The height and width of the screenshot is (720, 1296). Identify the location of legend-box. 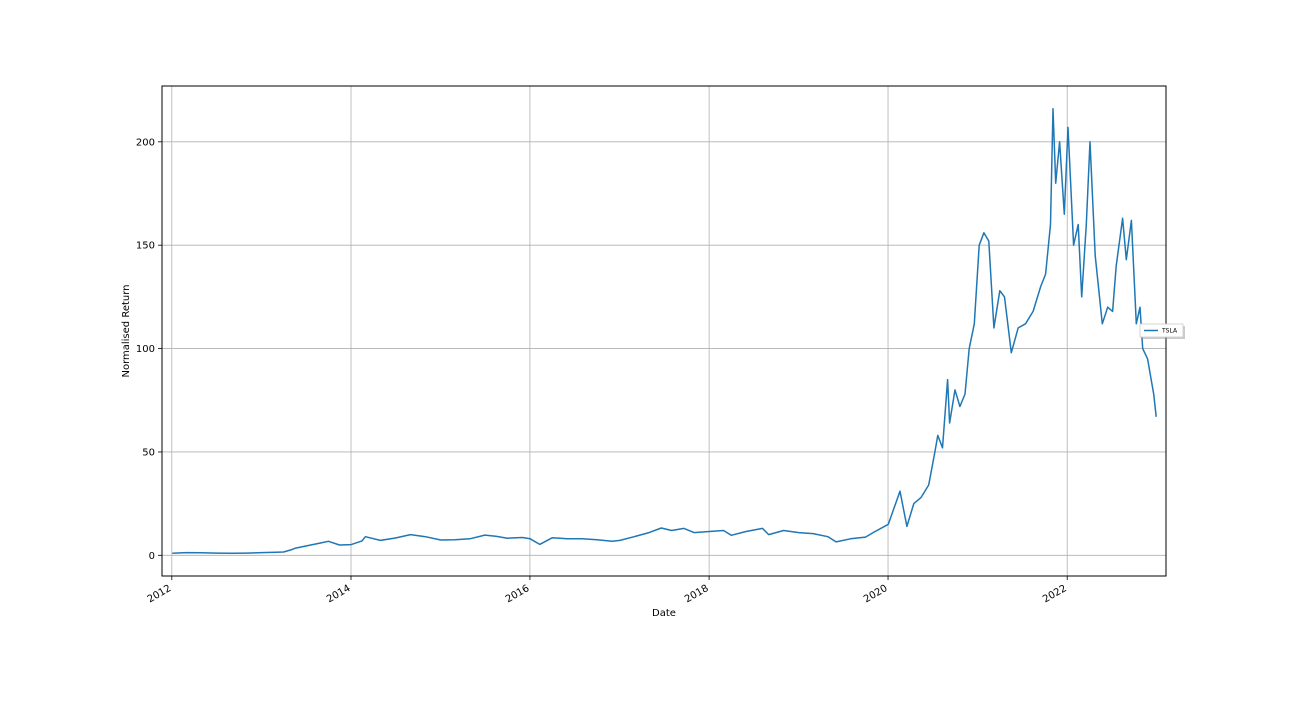
(1161, 330).